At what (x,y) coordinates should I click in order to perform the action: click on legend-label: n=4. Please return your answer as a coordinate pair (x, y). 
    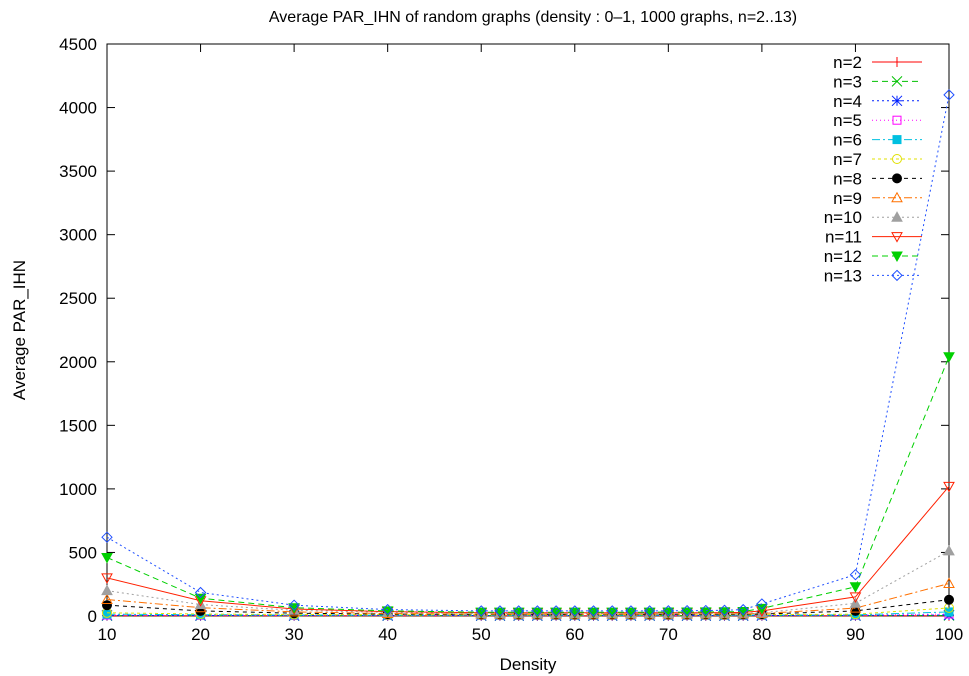
    Looking at the image, I should click on (847, 101).